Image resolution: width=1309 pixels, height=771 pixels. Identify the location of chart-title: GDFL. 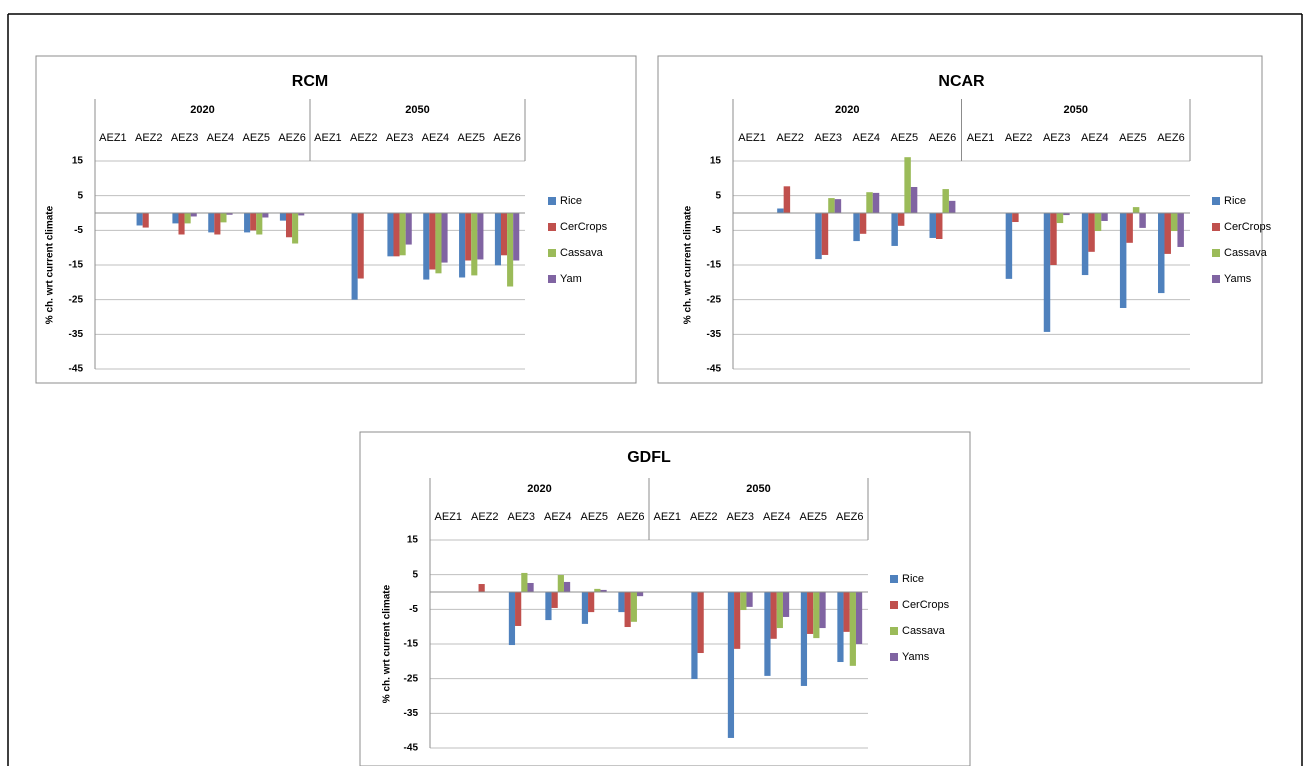
(649, 457).